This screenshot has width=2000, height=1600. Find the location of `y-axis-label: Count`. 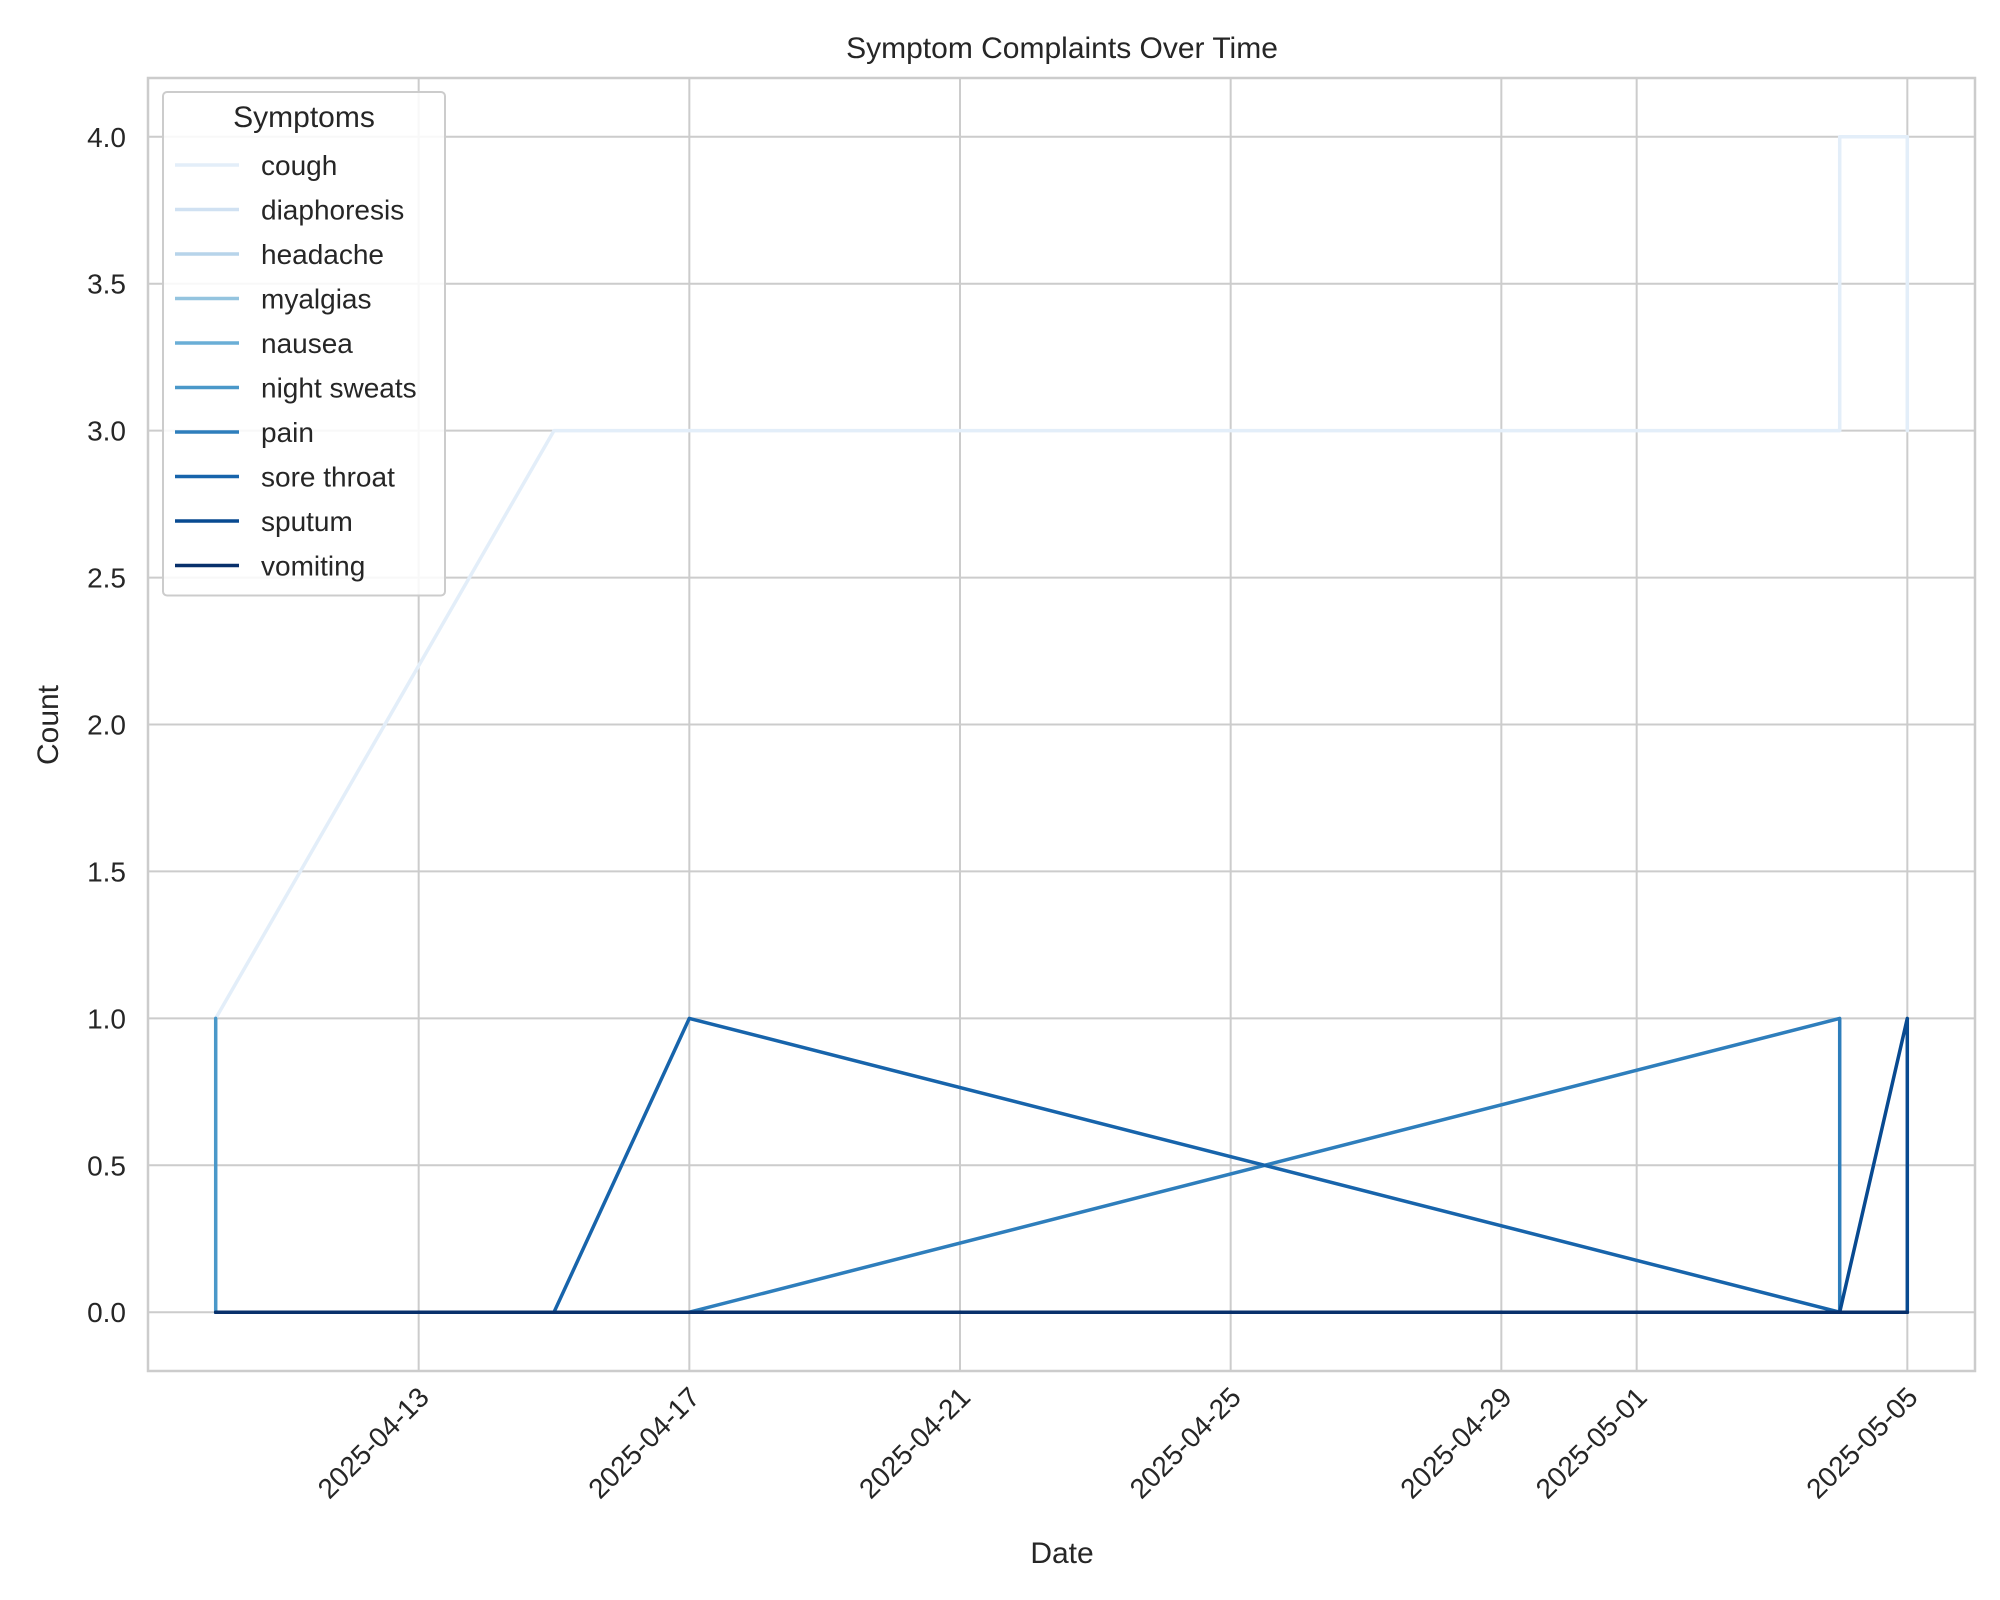

y-axis-label: Count is located at coordinates (48, 724).